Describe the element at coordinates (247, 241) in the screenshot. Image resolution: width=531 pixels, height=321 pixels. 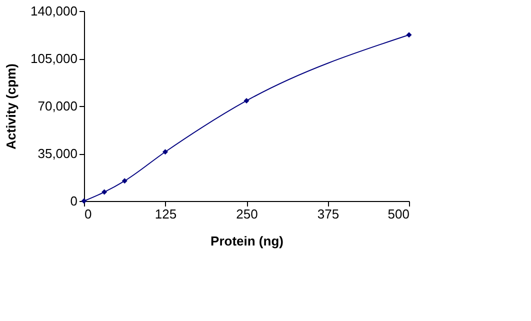
I see `x-axis-title: Protein (ng)` at that location.